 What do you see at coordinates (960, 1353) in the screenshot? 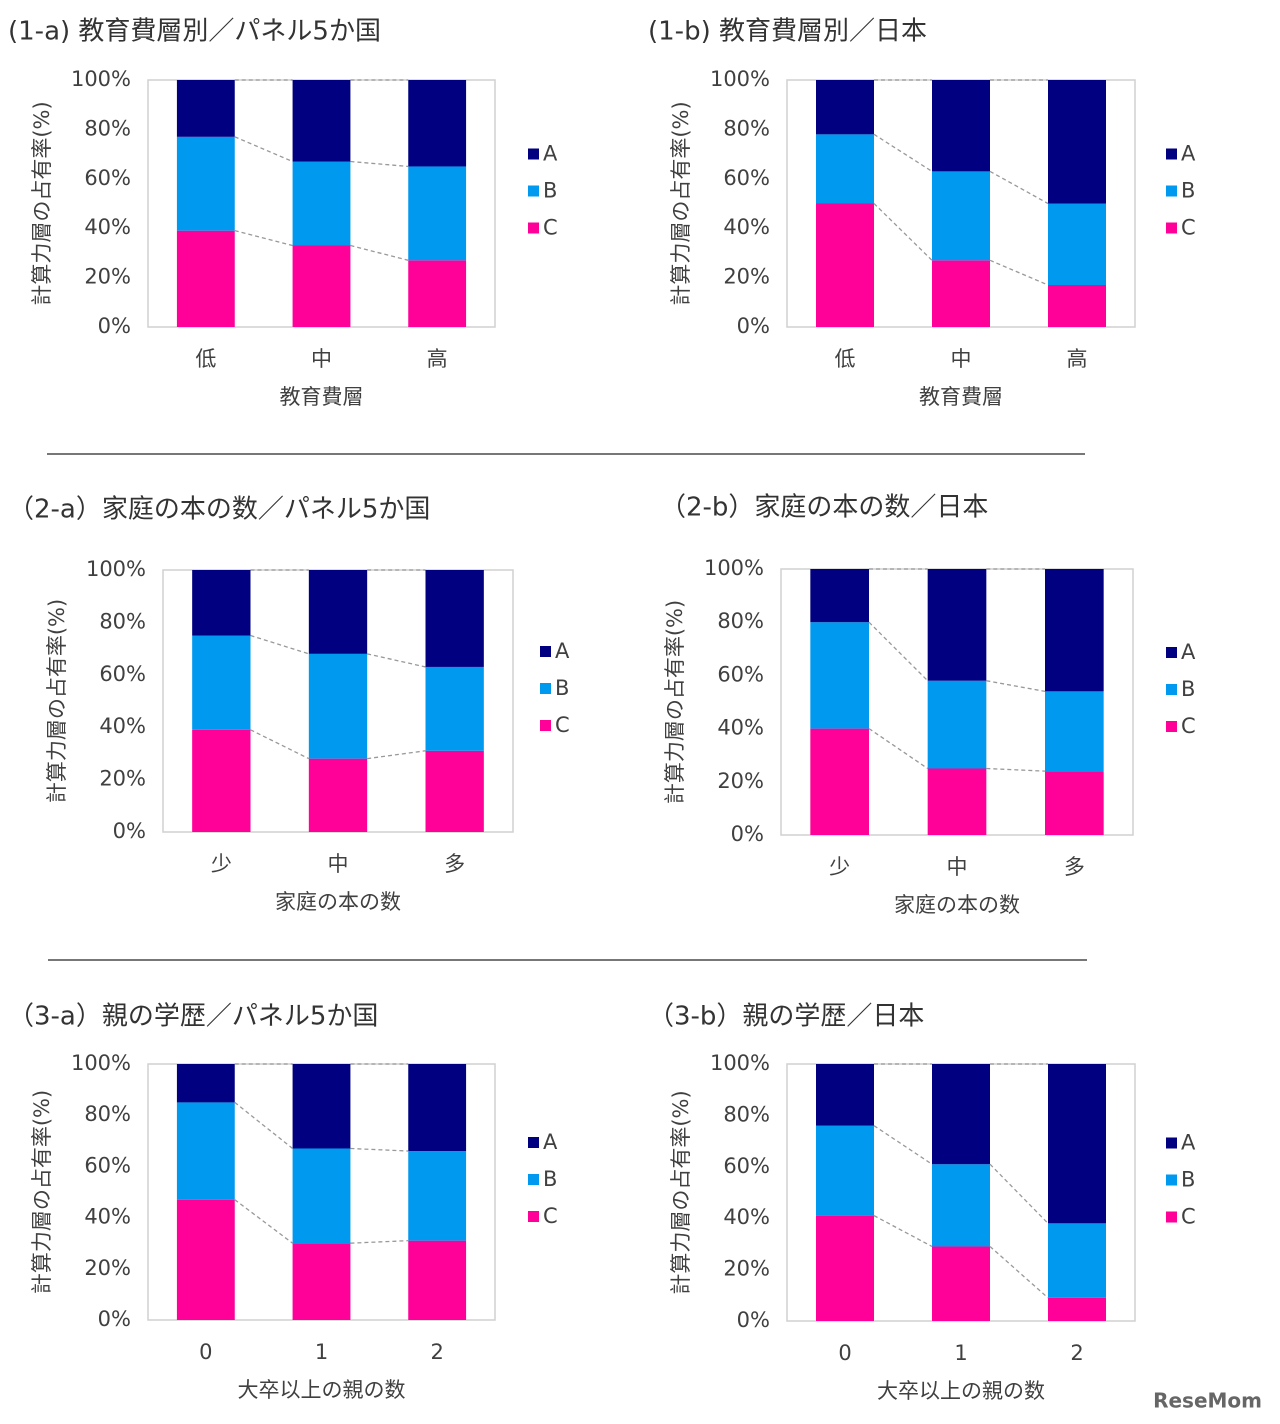
I see `x-tick-label: 1` at bounding box center [960, 1353].